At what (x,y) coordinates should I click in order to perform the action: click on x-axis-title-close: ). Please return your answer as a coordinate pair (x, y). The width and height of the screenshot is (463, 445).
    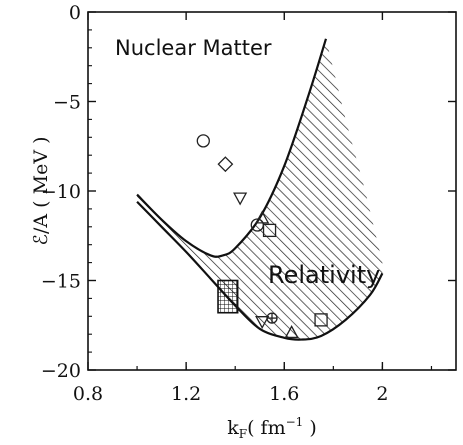
    Looking at the image, I should click on (309, 428).